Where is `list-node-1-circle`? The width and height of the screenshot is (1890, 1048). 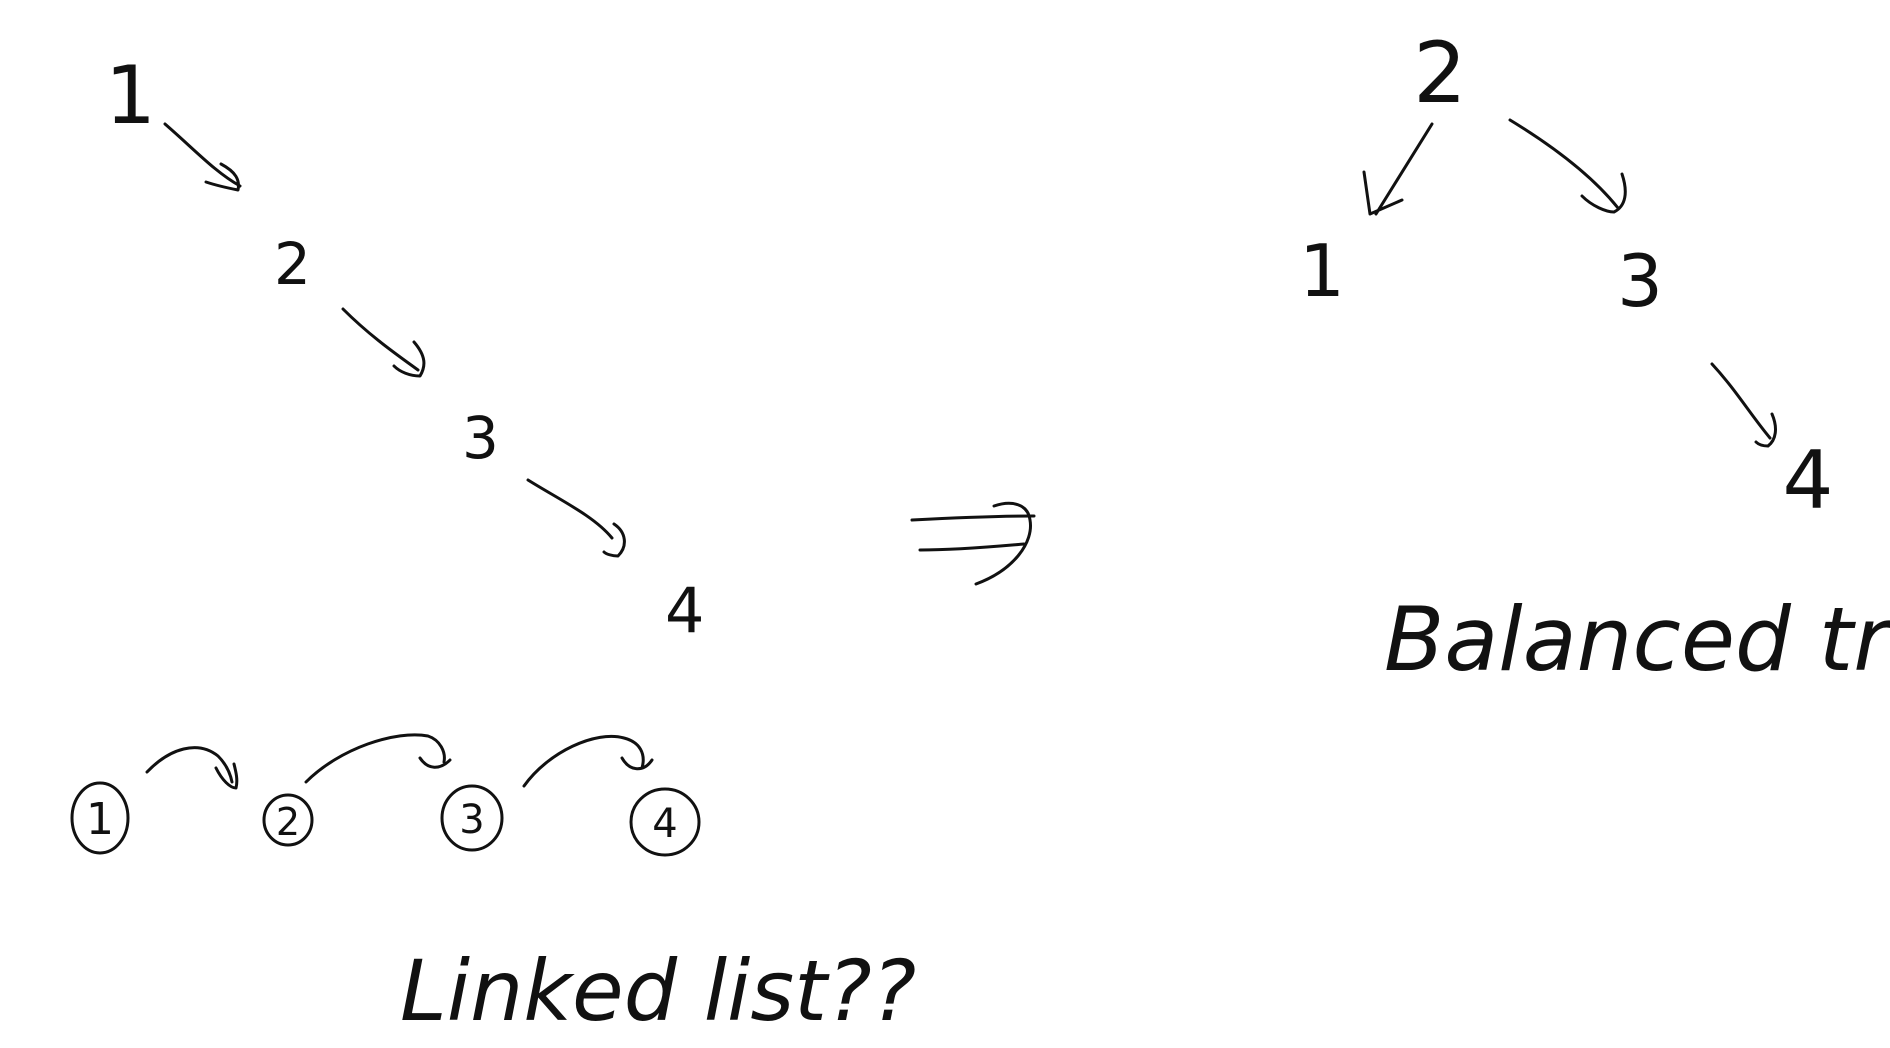 list-node-1-circle is located at coordinates (100, 818).